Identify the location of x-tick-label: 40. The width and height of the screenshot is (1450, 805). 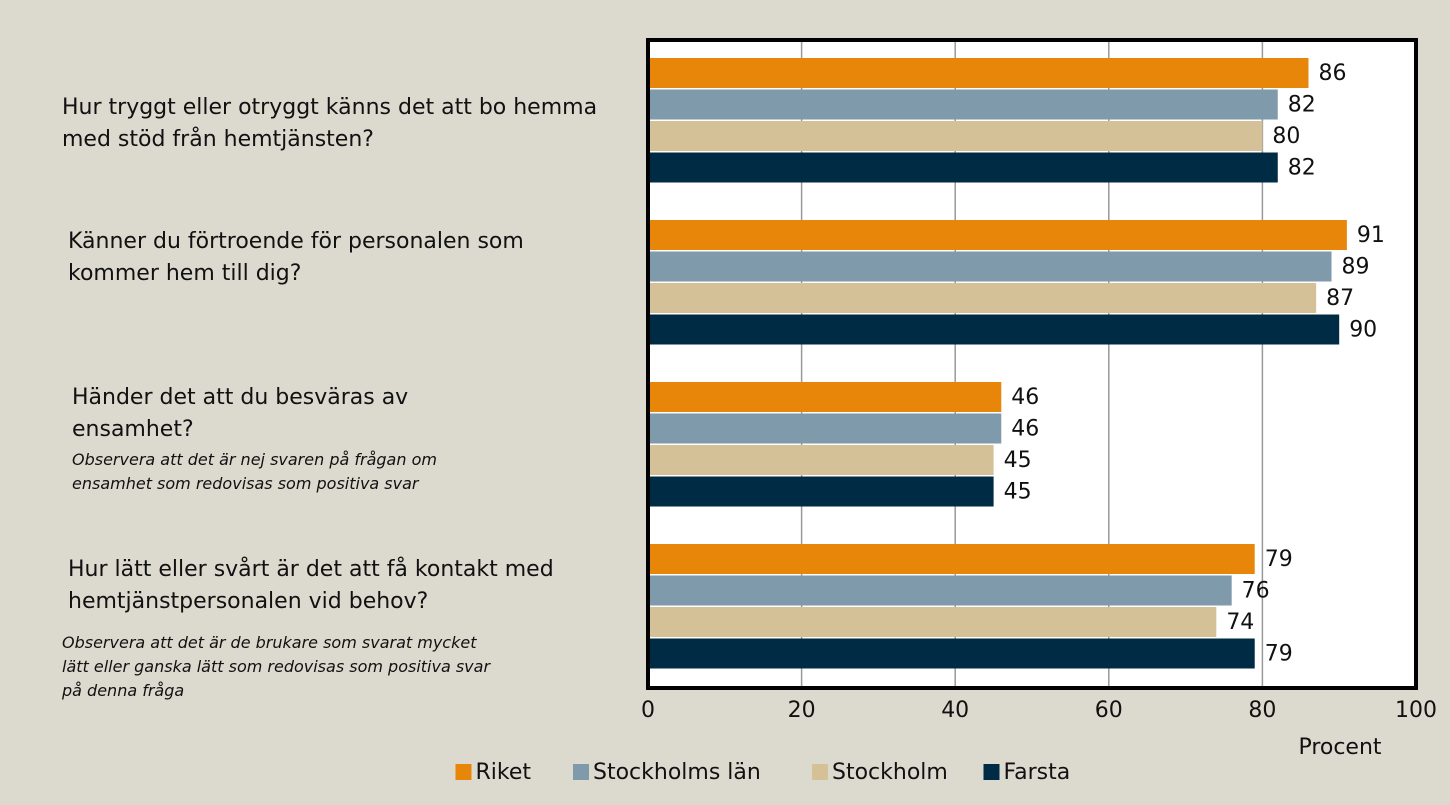
(955, 710).